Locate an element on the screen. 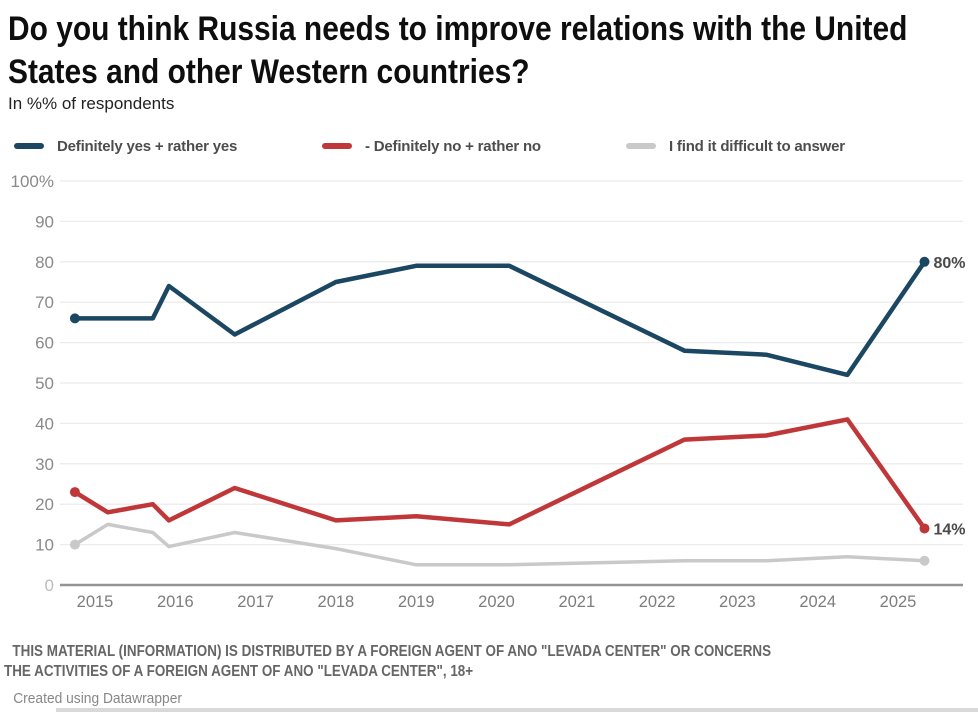  svg-text: 30 is located at coordinates (44, 464).